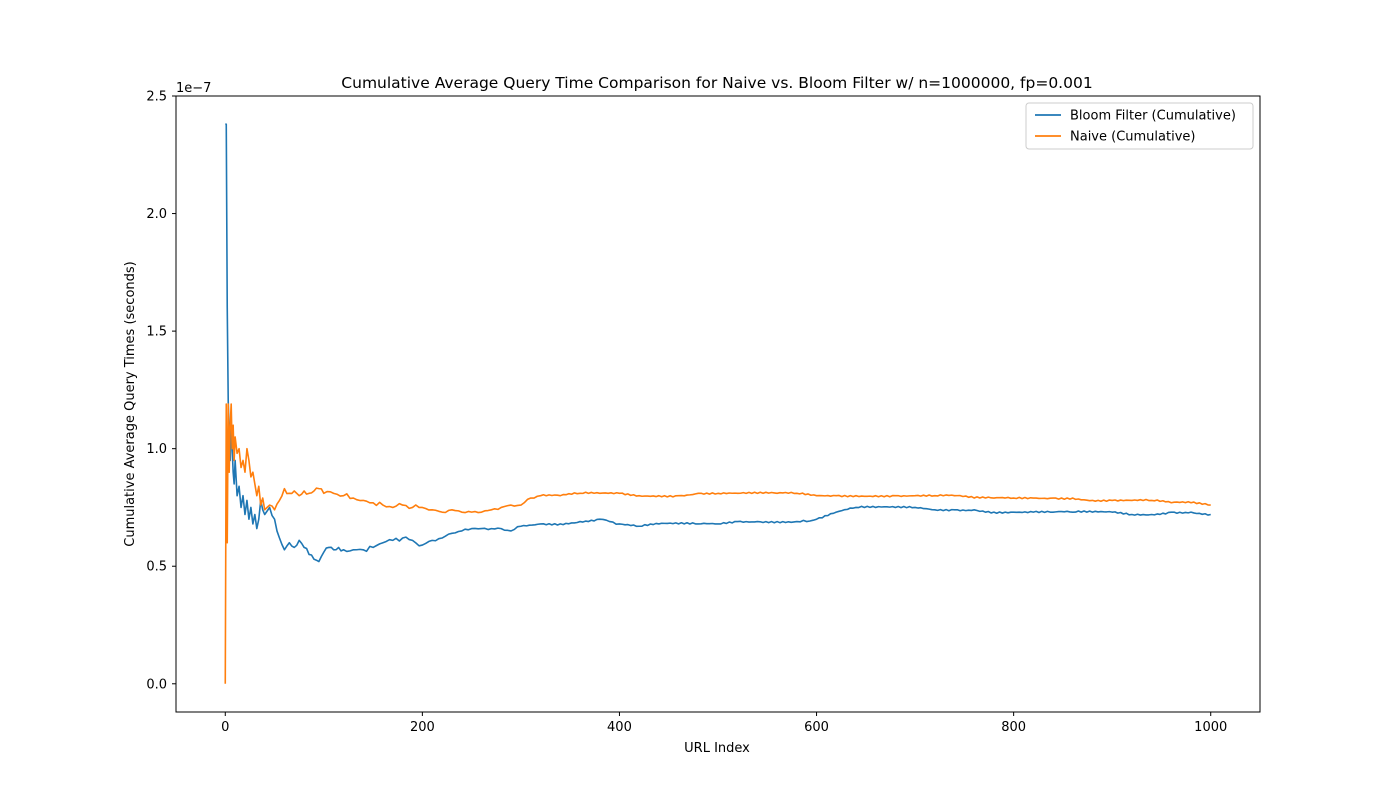 The height and width of the screenshot is (800, 1400). What do you see at coordinates (1210, 727) in the screenshot?
I see `x-tick-label: 1000` at bounding box center [1210, 727].